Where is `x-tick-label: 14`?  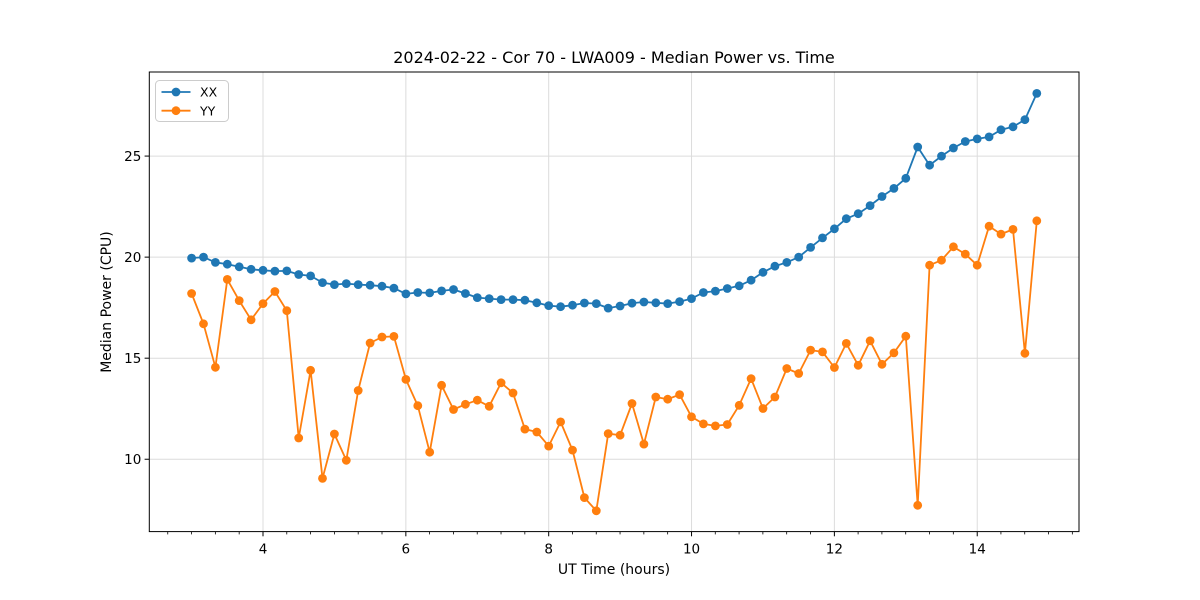
x-tick-label: 14 is located at coordinates (977, 550).